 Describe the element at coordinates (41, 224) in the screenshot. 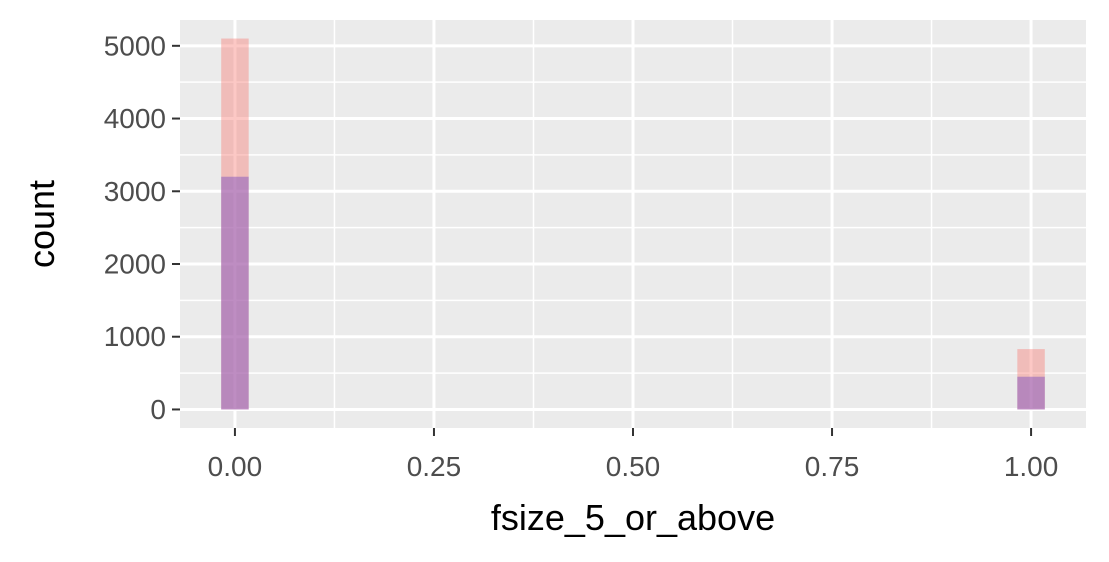

I see `y-axis-title: count` at that location.